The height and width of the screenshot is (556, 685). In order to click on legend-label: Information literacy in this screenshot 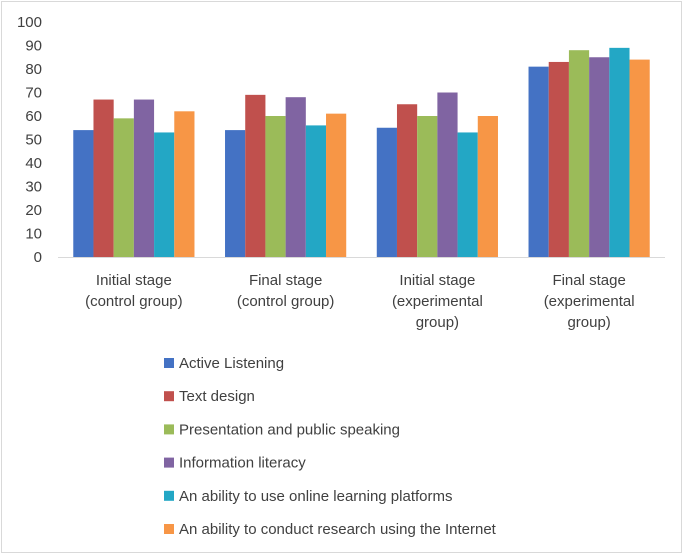, I will do `click(242, 463)`.